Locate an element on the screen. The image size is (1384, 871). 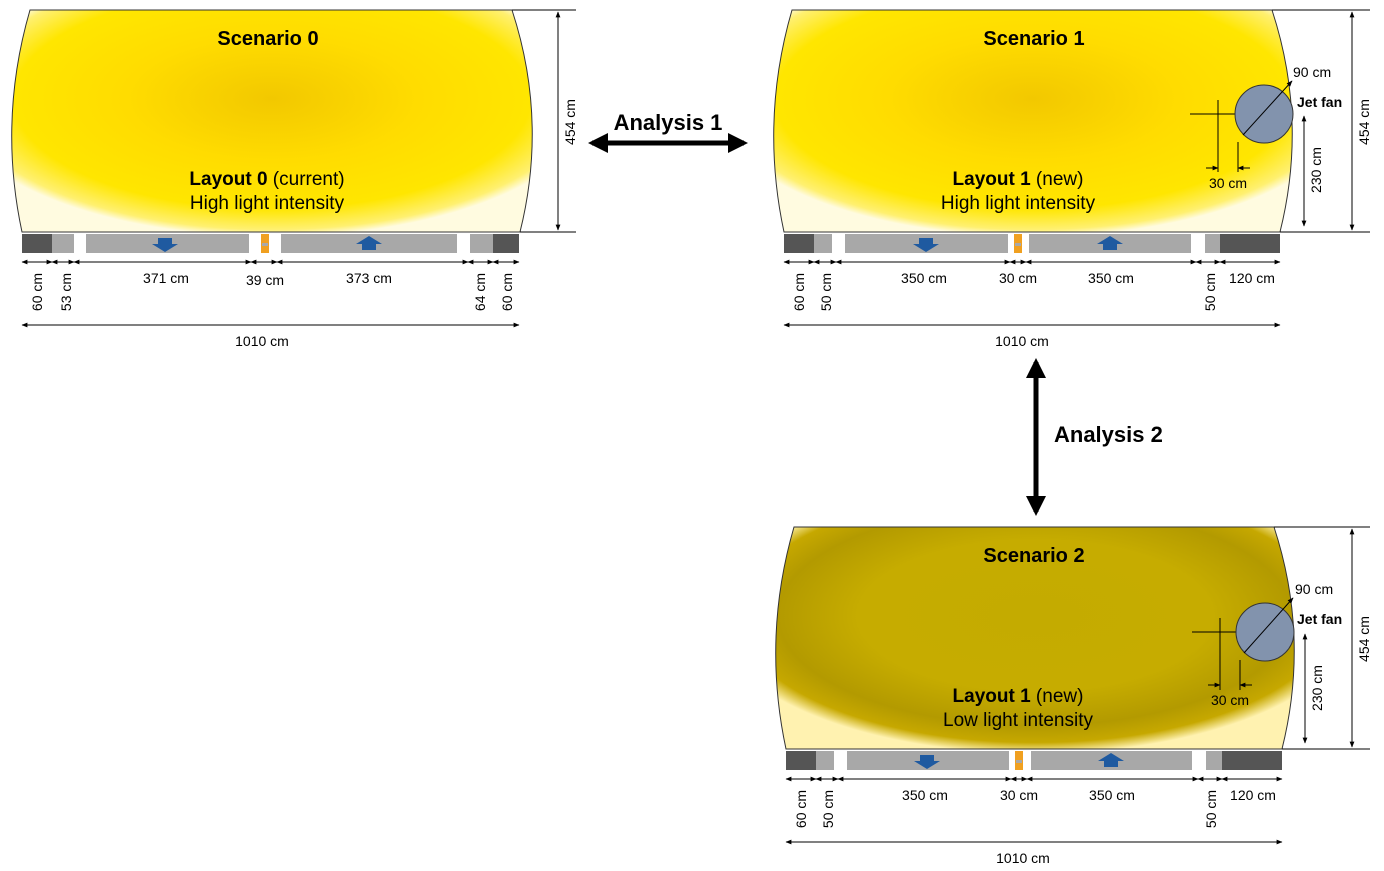
scenario-title: Scenario 1 is located at coordinates (1033, 39).